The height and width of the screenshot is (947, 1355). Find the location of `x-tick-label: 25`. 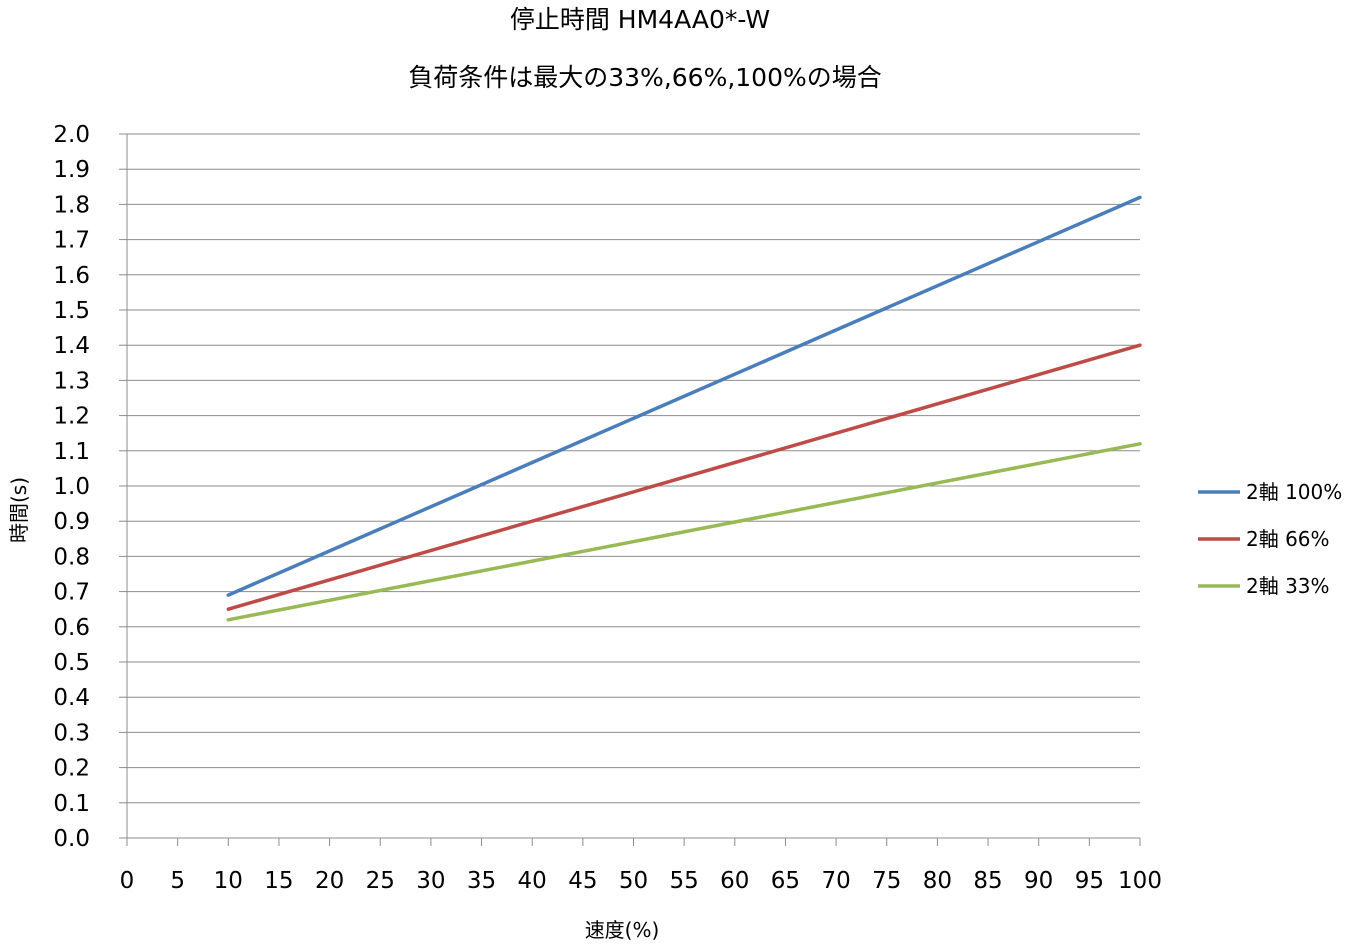

x-tick-label: 25 is located at coordinates (380, 881).